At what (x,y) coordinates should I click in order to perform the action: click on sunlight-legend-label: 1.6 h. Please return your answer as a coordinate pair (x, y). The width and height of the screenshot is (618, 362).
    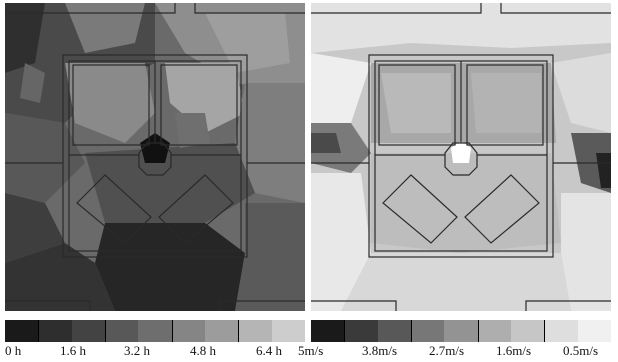
    Looking at the image, I should click on (73, 350).